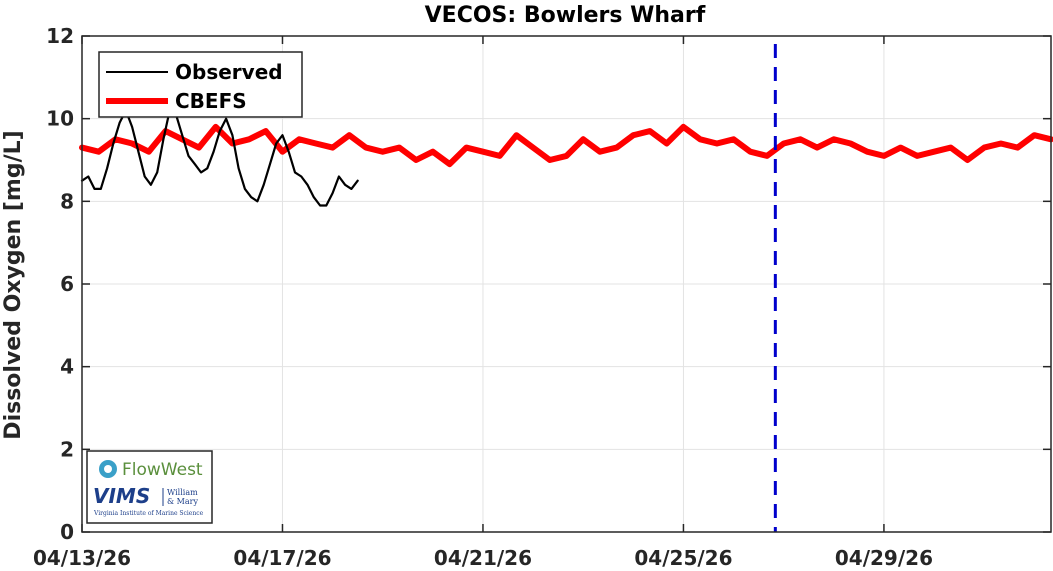 The width and height of the screenshot is (1053, 571). Describe the element at coordinates (67, 532) in the screenshot. I see `y-tick-label: 0` at that location.